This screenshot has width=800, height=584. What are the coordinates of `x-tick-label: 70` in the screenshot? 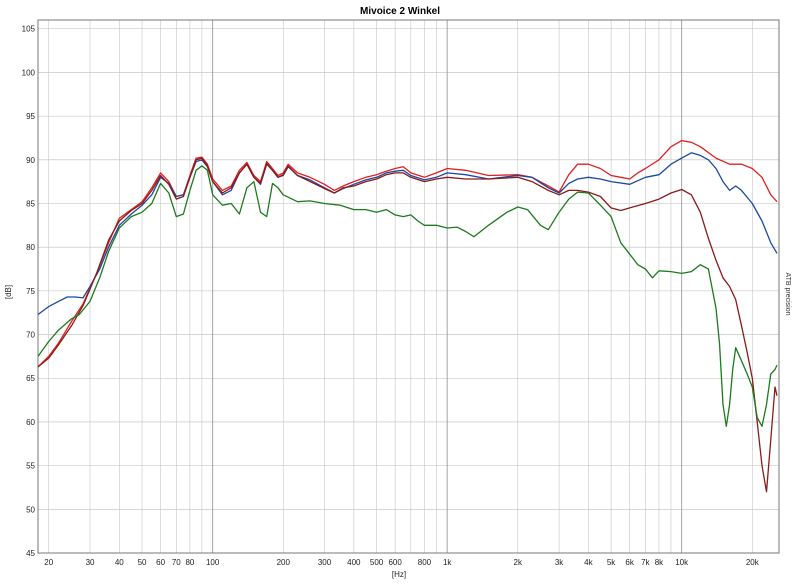 It's located at (176, 562).